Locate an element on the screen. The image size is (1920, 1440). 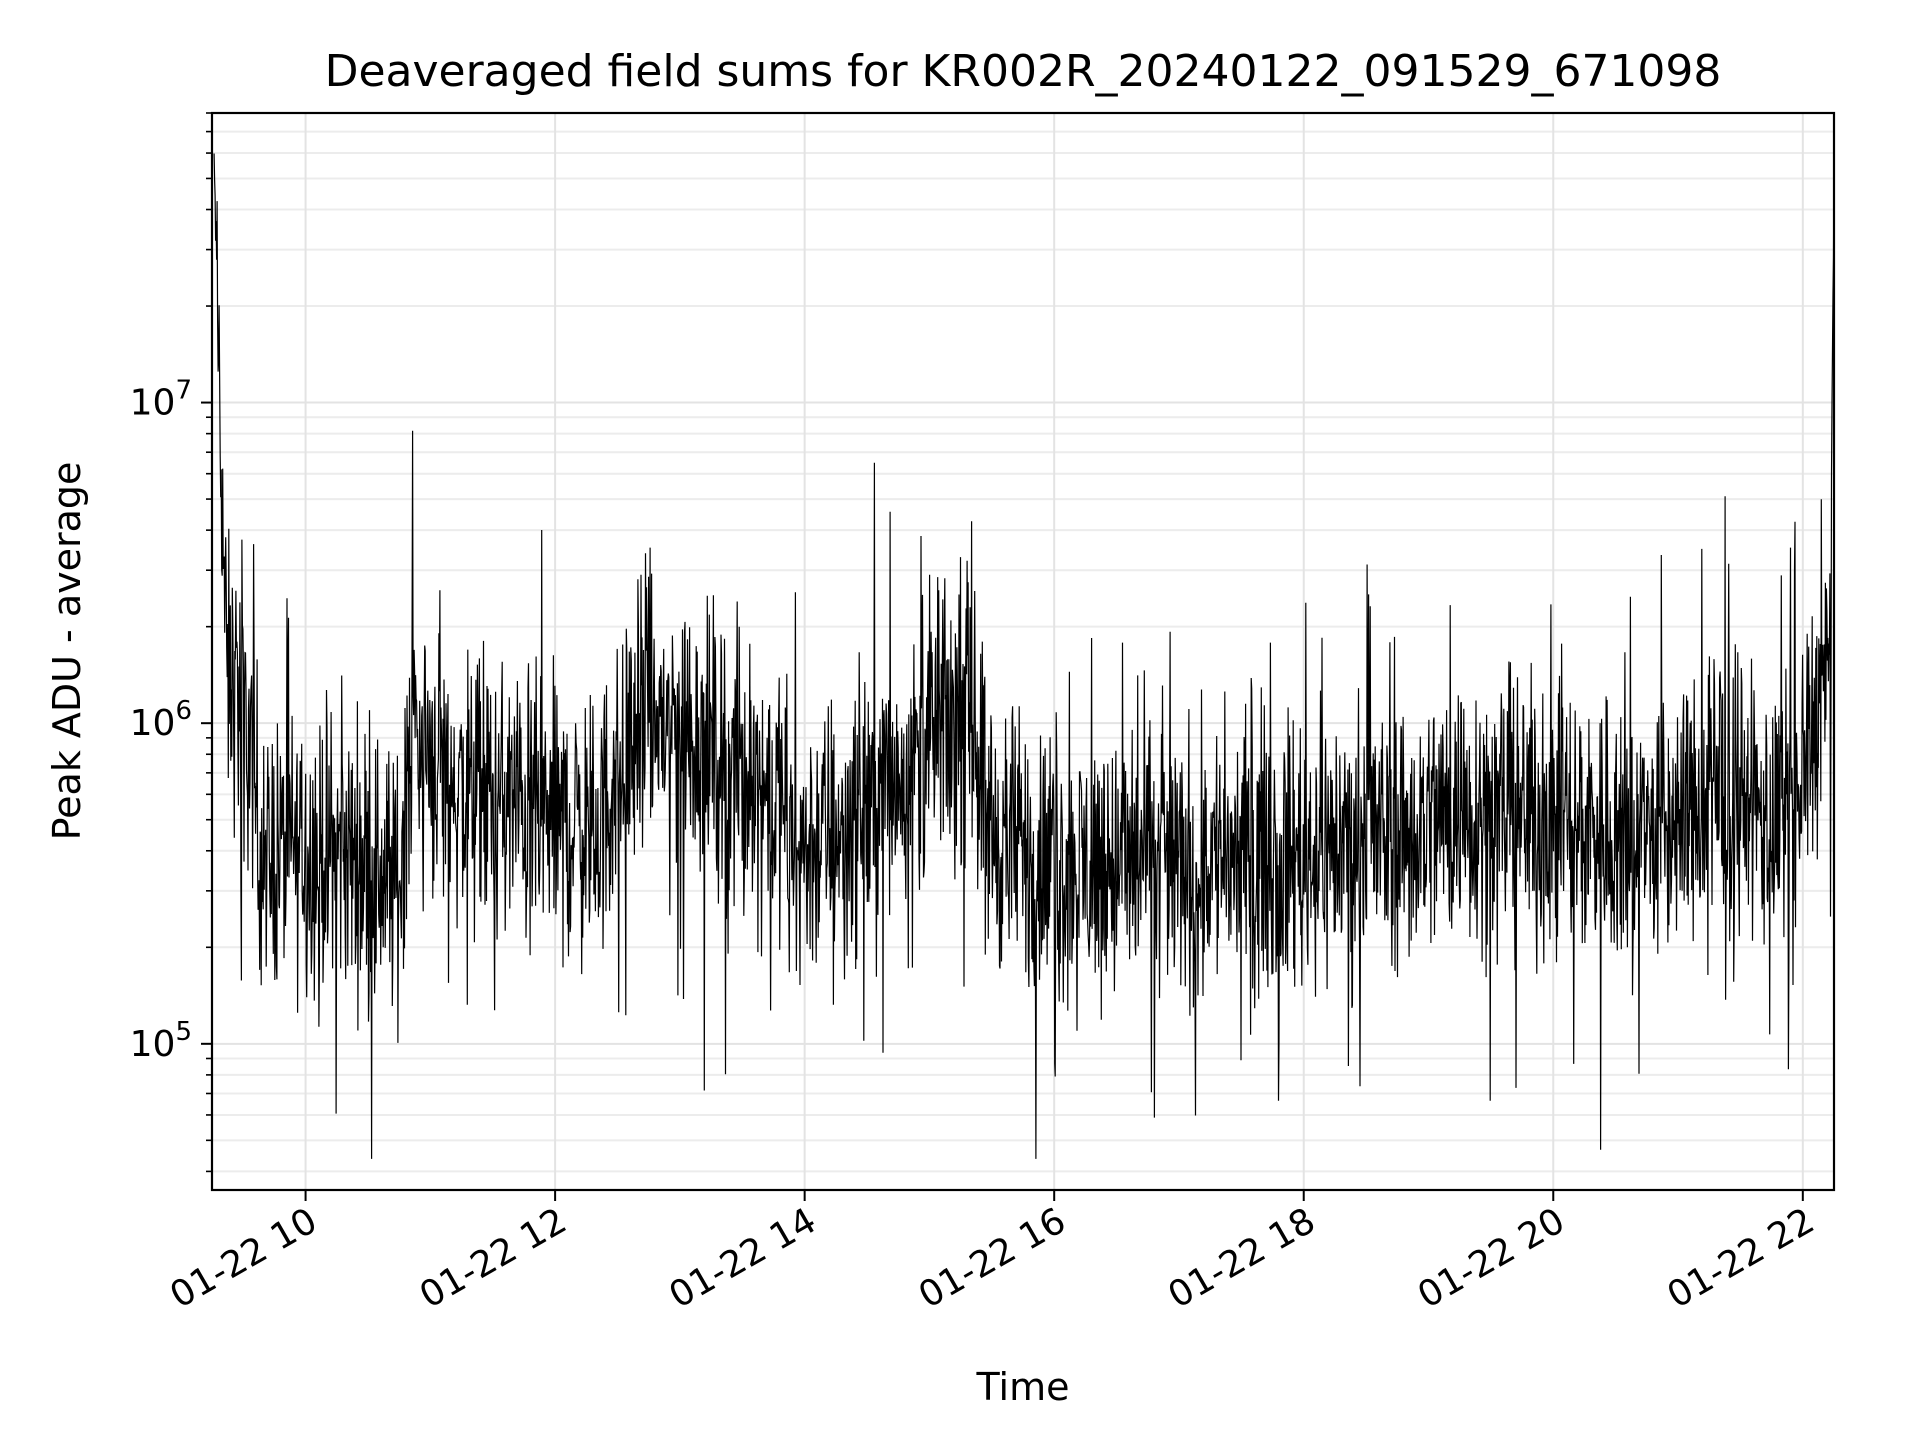
y-tick-label: 10⁵ is located at coordinates (161, 1041).